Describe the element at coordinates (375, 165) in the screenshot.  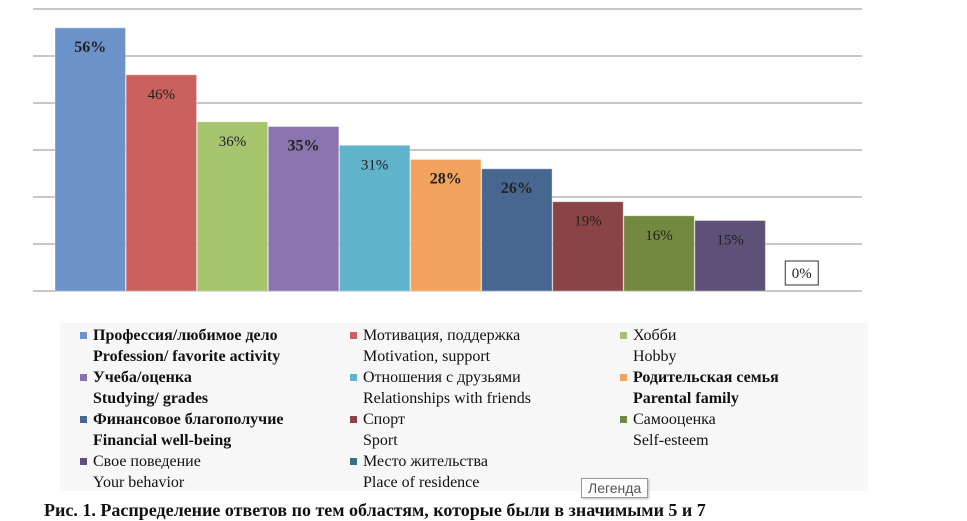
I see `data-label: 31%` at that location.